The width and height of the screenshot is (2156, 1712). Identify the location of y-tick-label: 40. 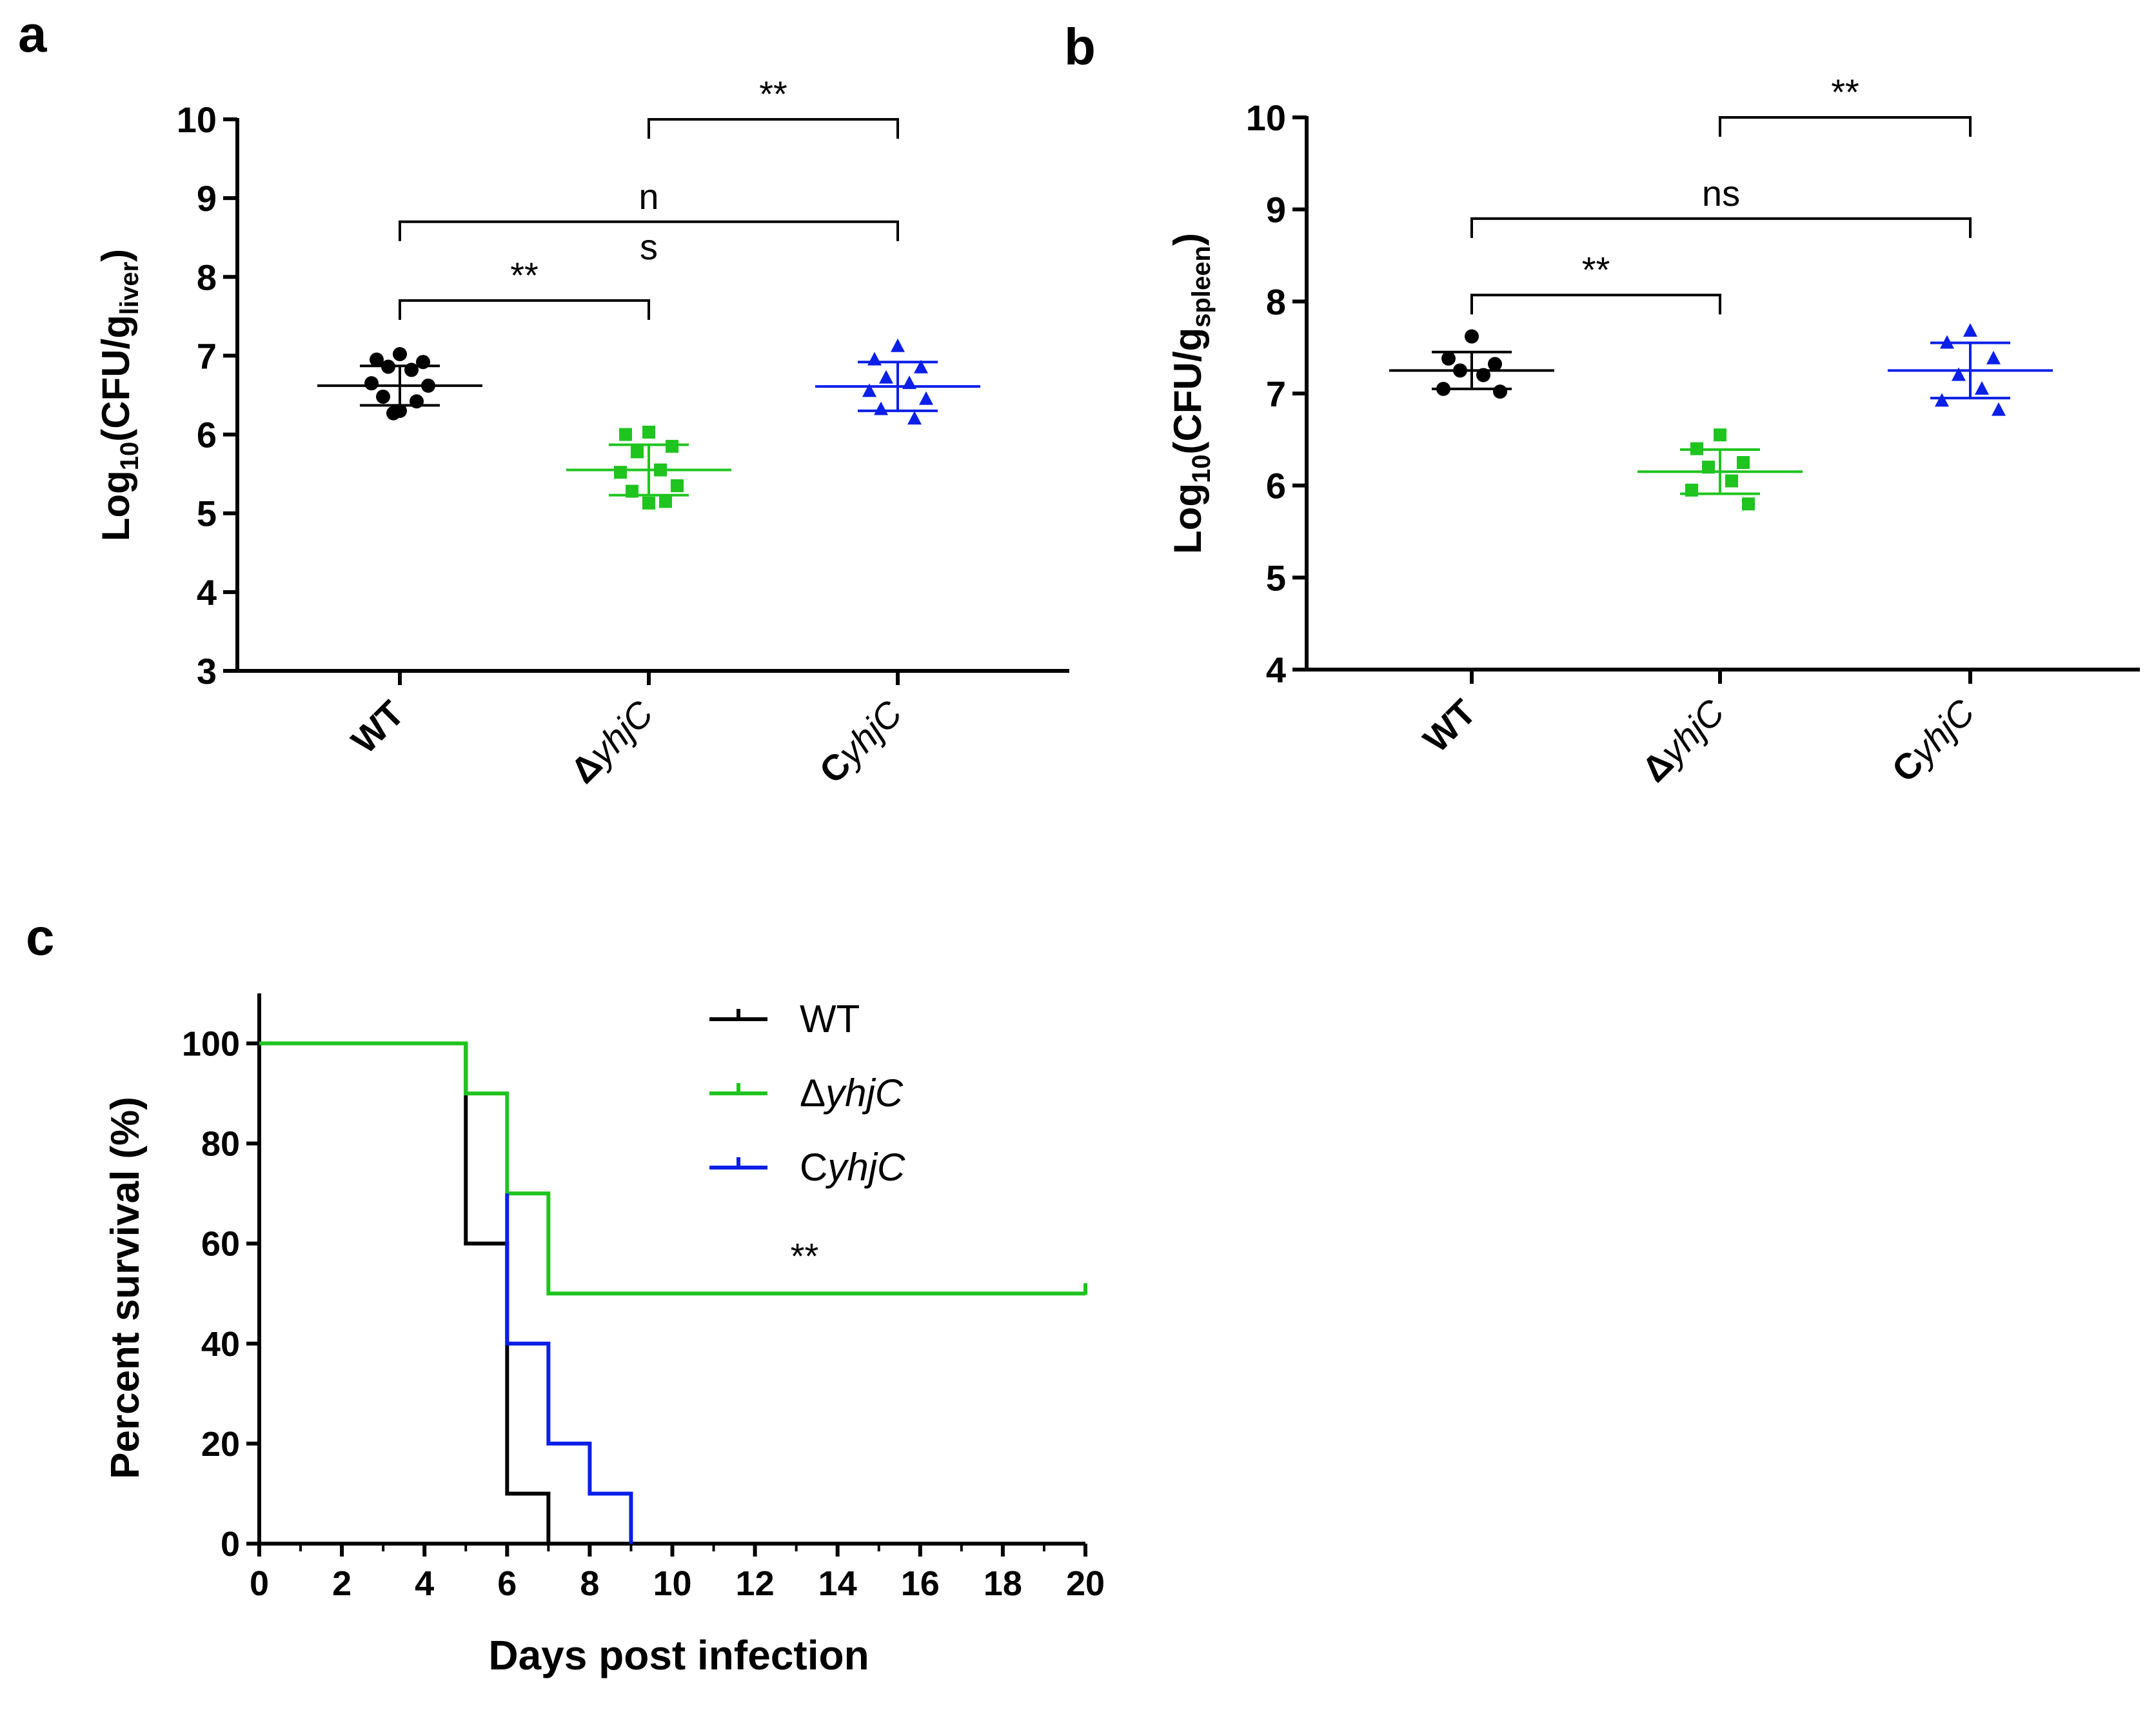
(220, 1344).